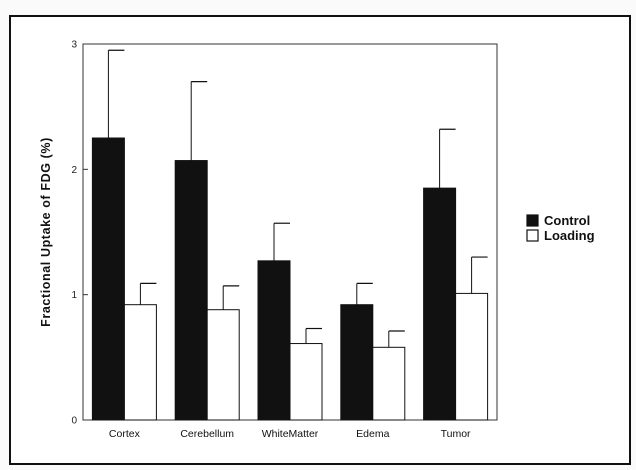 The image size is (636, 470). Describe the element at coordinates (357, 362) in the screenshot. I see `bar-control-edema` at that location.